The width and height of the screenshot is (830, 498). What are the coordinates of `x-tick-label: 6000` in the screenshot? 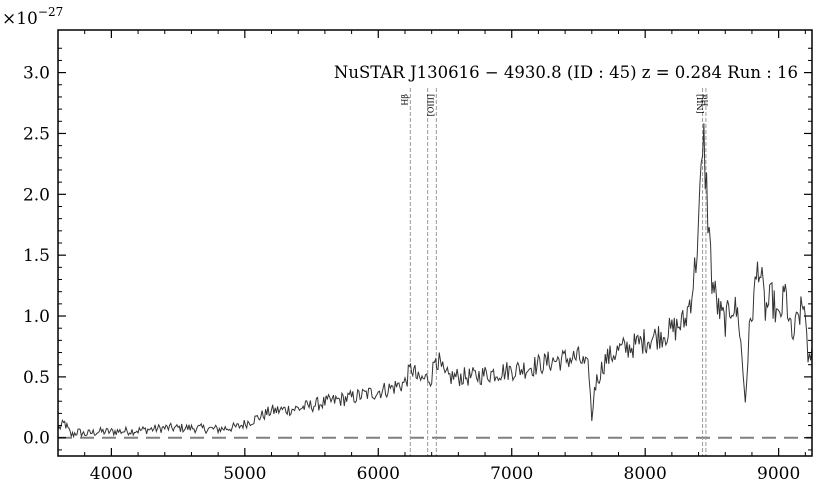 It's located at (378, 474).